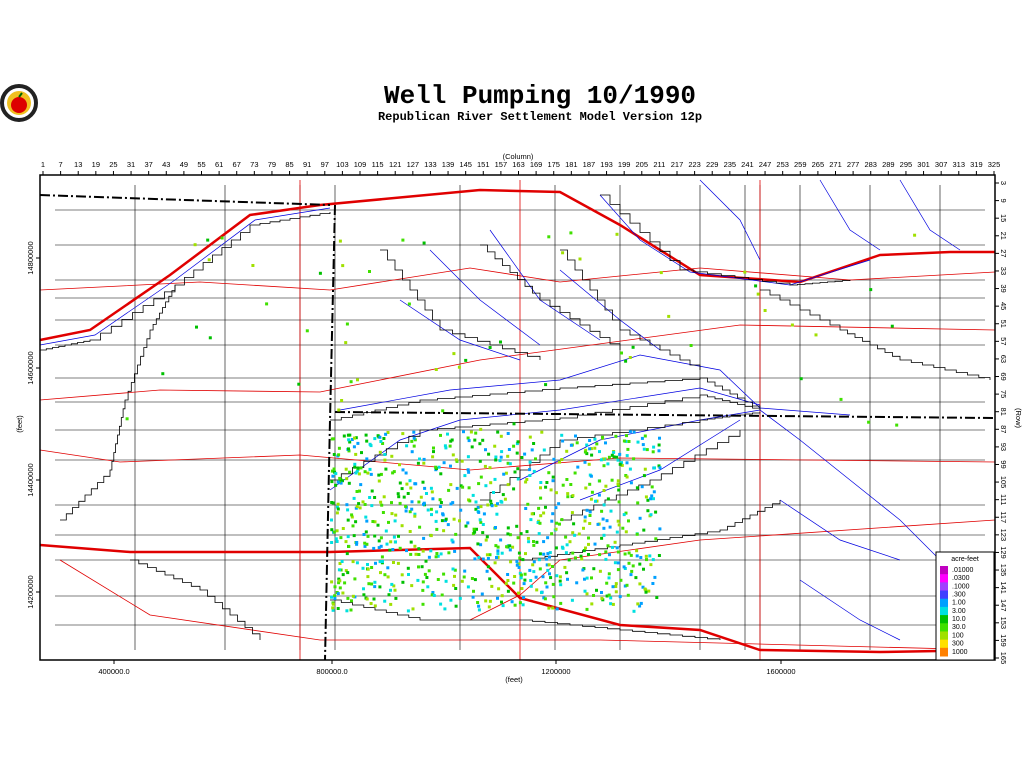 The width and height of the screenshot is (1024, 773). I want to click on road, so click(732, 570).